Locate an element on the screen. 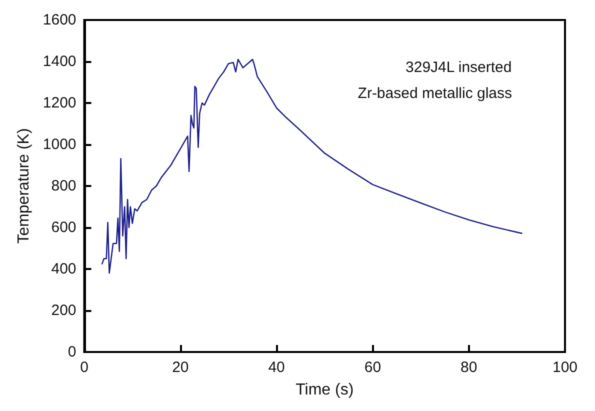 Image resolution: width=595 pixels, height=411 pixels. x-tick-label: 20 is located at coordinates (180, 367).